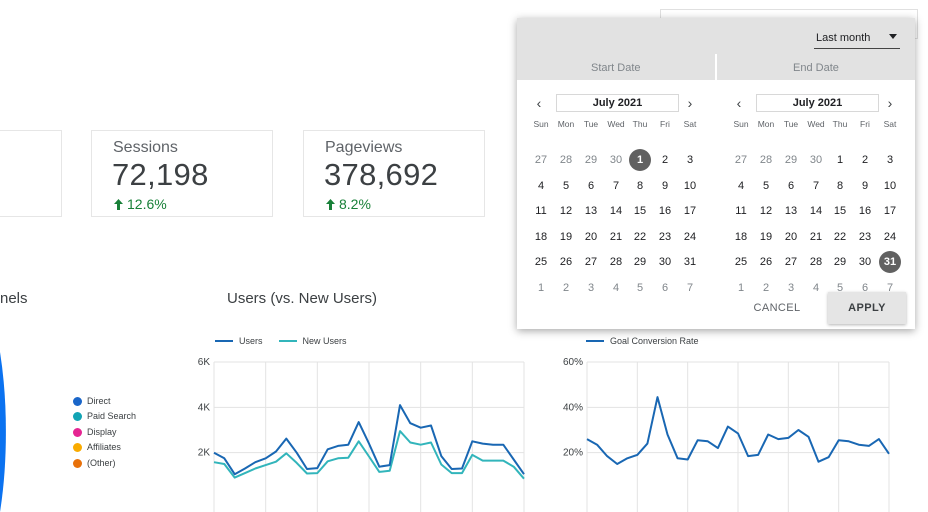  Describe the element at coordinates (97, 447) in the screenshot. I see `legend-item: Affiliates` at that location.